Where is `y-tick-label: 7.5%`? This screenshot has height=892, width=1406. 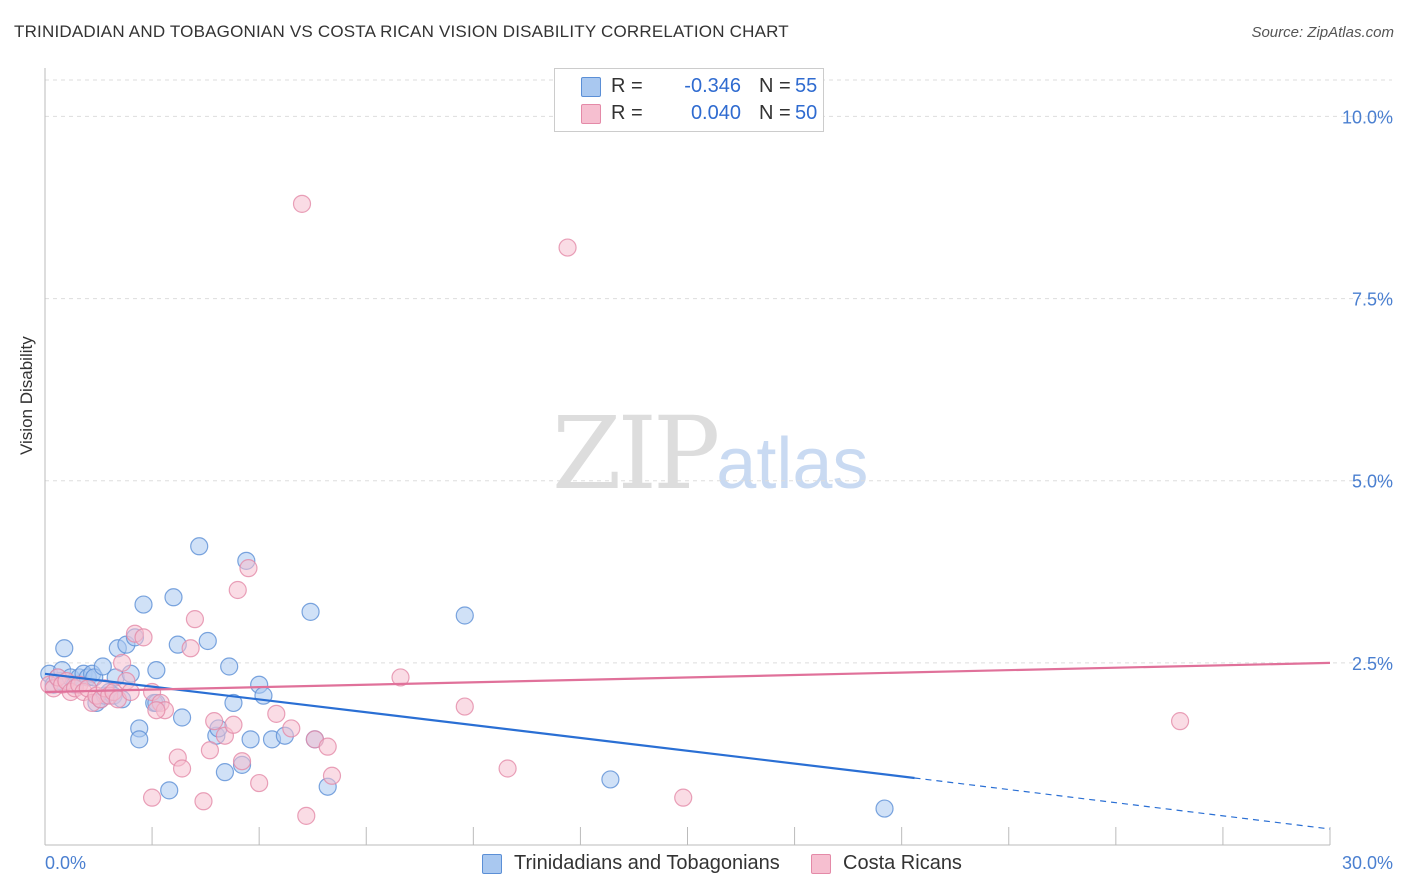 y-tick-label: 7.5% is located at coordinates (1372, 300).